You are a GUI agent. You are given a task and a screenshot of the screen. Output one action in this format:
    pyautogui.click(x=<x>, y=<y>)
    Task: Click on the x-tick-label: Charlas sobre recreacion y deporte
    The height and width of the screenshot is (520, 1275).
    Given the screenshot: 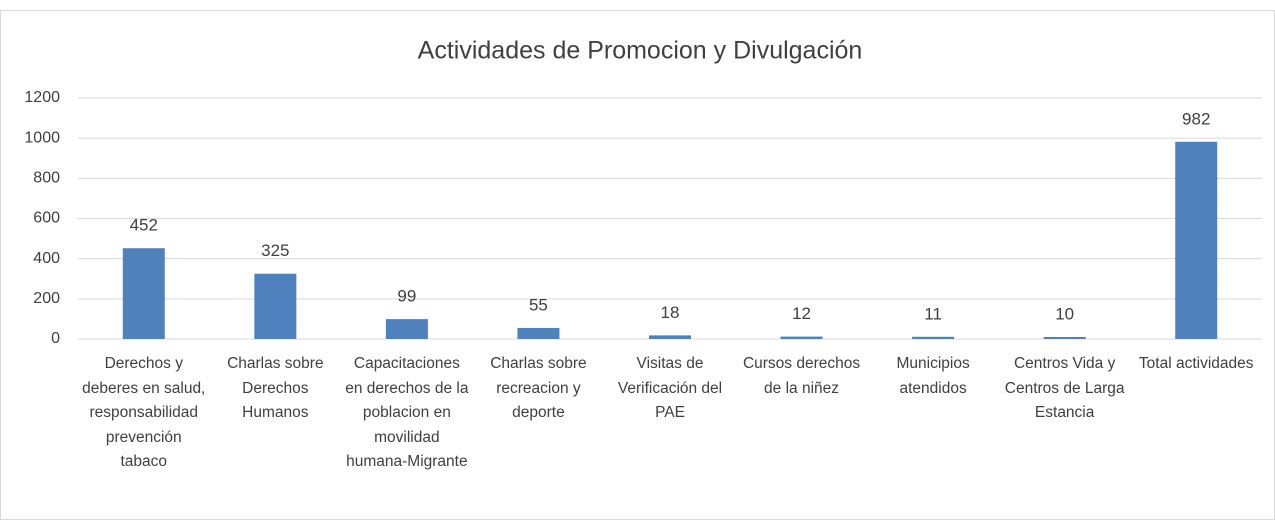 What is the action you would take?
    pyautogui.click(x=538, y=388)
    